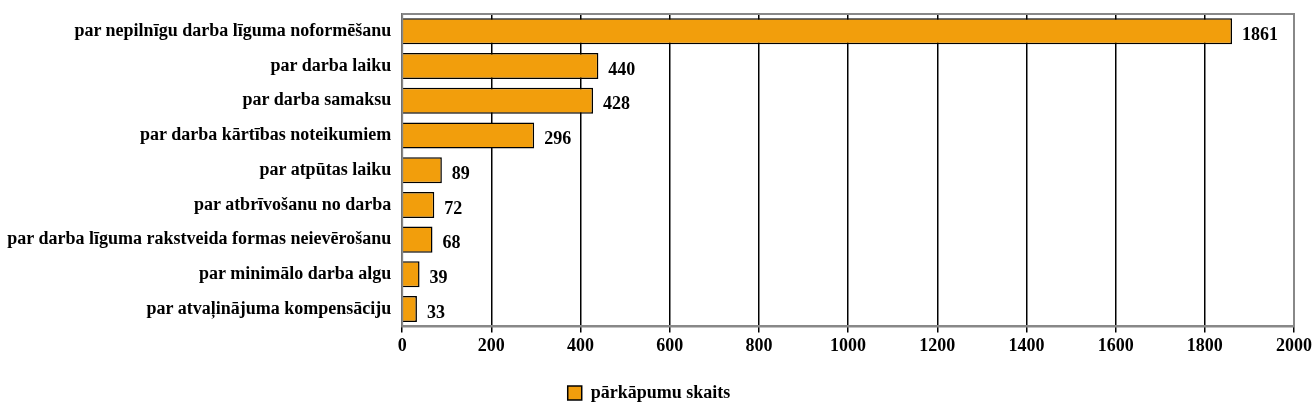 Image resolution: width=1316 pixels, height=414 pixels. Describe the element at coordinates (759, 344) in the screenshot. I see `x-tick-label: 800` at that location.